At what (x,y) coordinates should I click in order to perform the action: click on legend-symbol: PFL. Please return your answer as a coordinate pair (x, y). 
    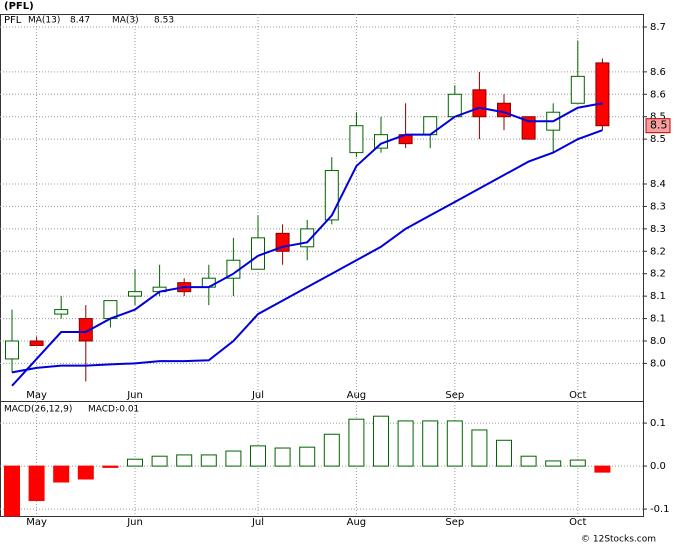
    Looking at the image, I should click on (13, 20).